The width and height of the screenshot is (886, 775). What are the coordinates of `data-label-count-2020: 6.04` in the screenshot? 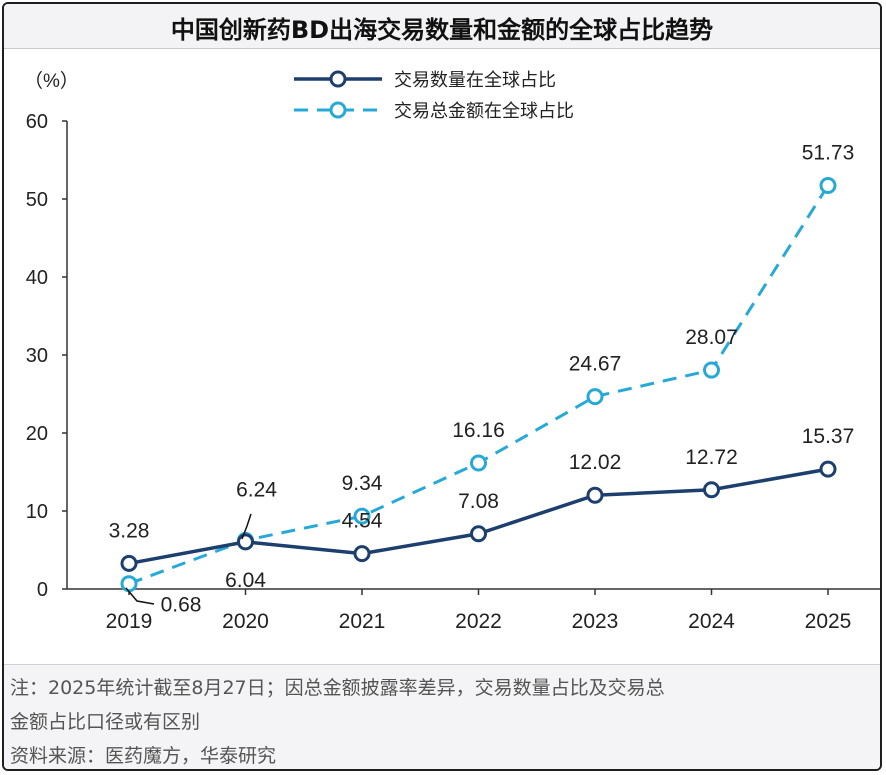 It's located at (245, 580).